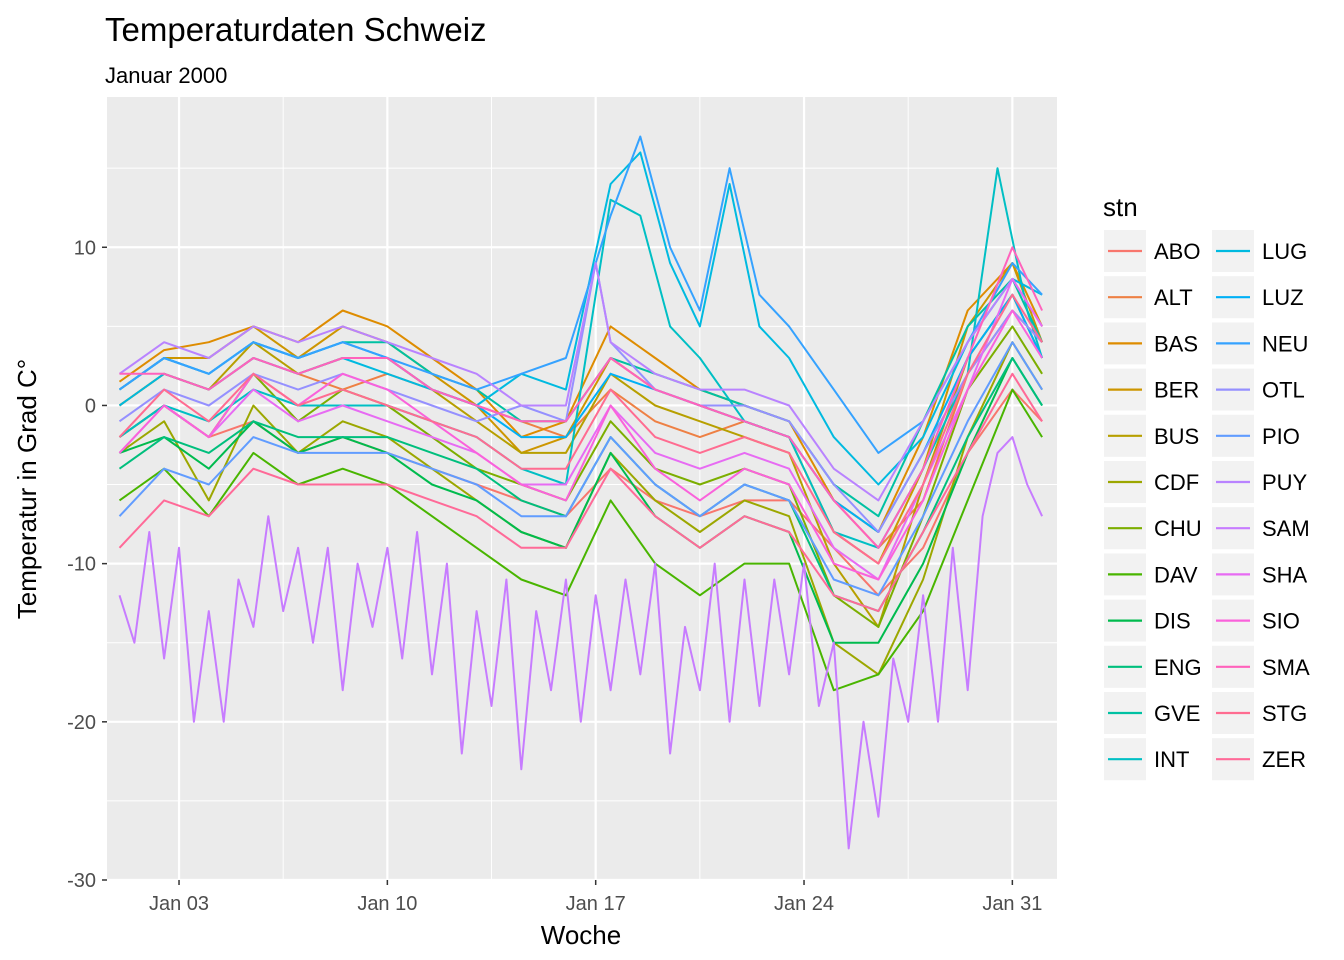 The image size is (1344, 960). What do you see at coordinates (1178, 528) in the screenshot?
I see `legend-label-chu: CHU` at bounding box center [1178, 528].